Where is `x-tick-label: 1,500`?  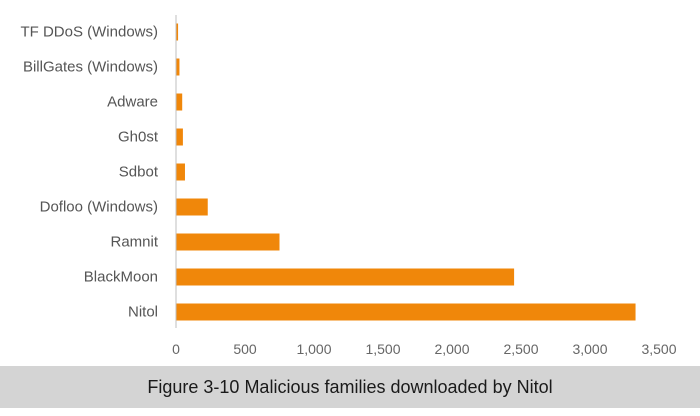 x-tick-label: 1,500 is located at coordinates (382, 349).